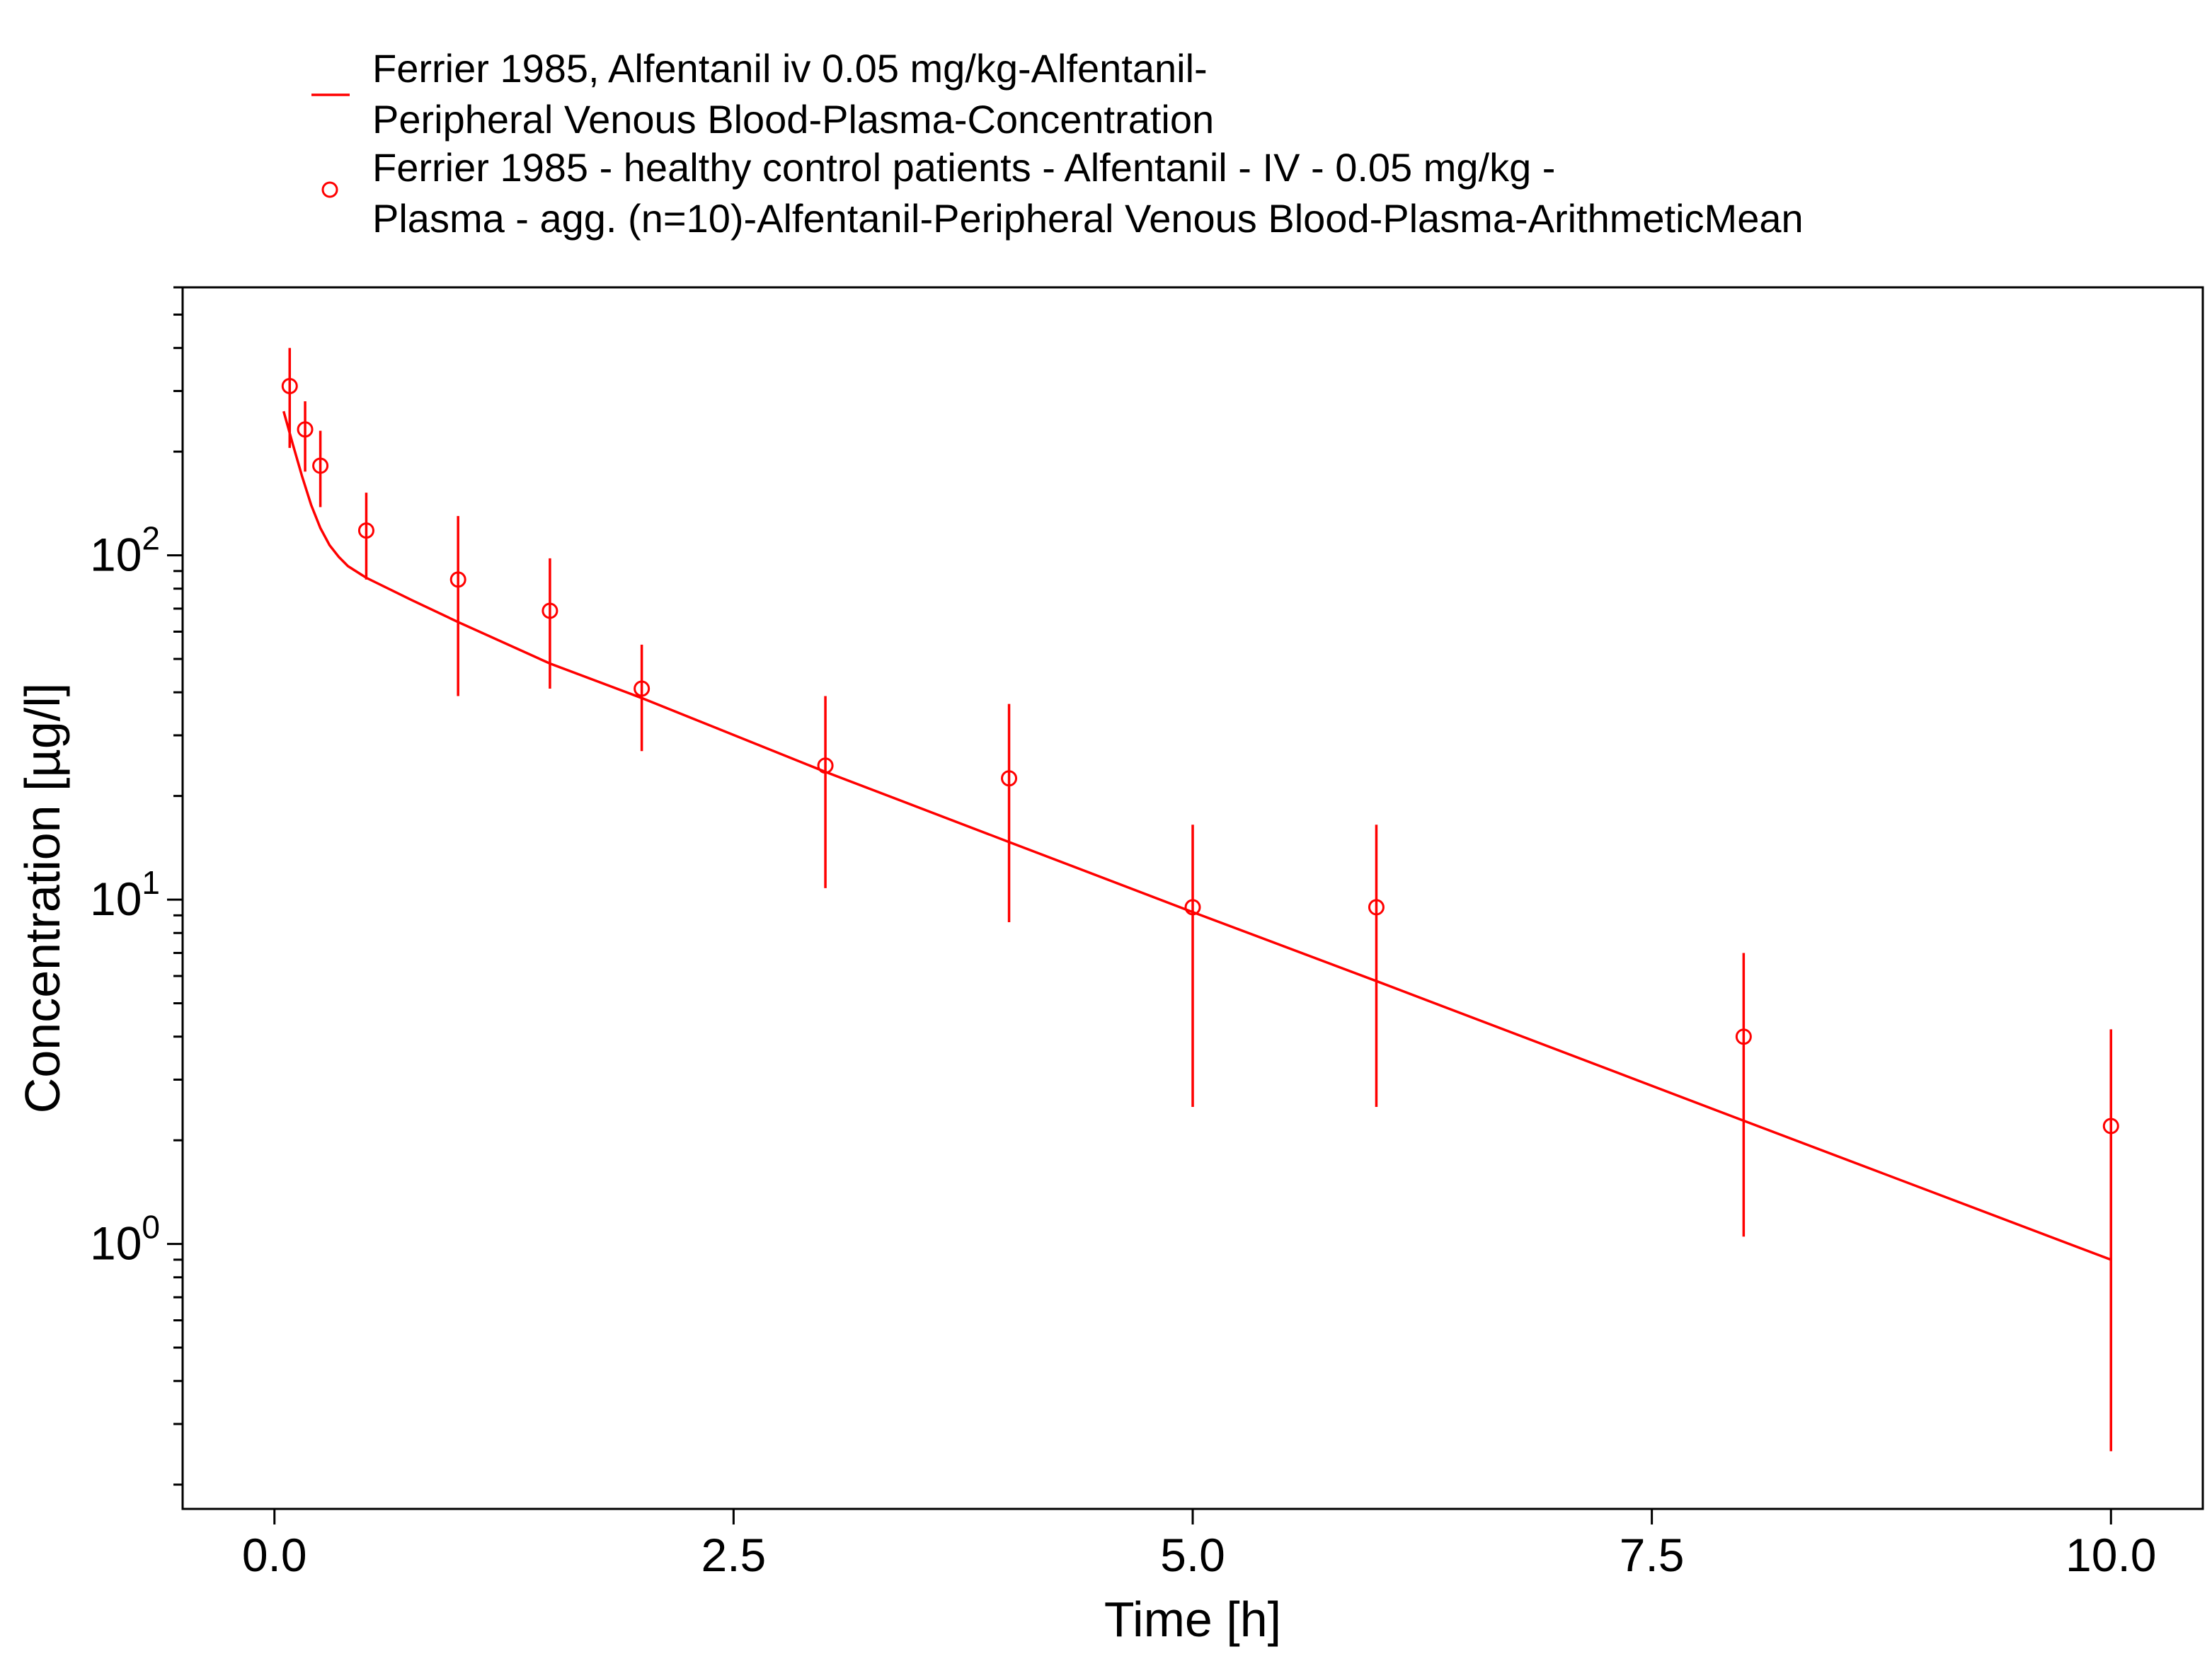 The height and width of the screenshot is (1654, 2212). What do you see at coordinates (42, 898) in the screenshot?
I see `y-axis-label: Concentration [µg/l]` at bounding box center [42, 898].